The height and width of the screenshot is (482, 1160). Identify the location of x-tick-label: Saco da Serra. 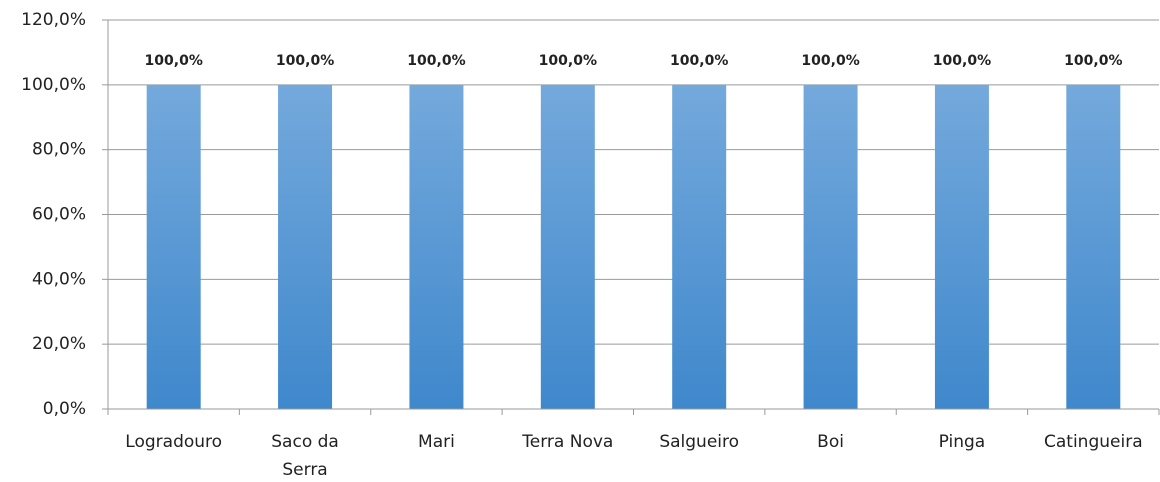
(305, 456).